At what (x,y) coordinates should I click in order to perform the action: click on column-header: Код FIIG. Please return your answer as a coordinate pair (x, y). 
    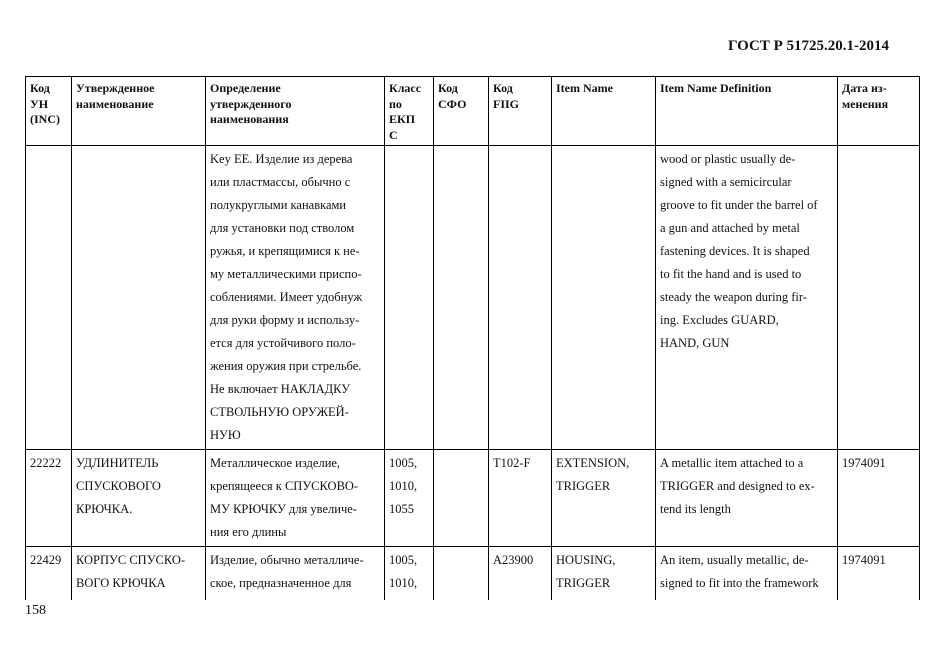
    Looking at the image, I should click on (520, 111).